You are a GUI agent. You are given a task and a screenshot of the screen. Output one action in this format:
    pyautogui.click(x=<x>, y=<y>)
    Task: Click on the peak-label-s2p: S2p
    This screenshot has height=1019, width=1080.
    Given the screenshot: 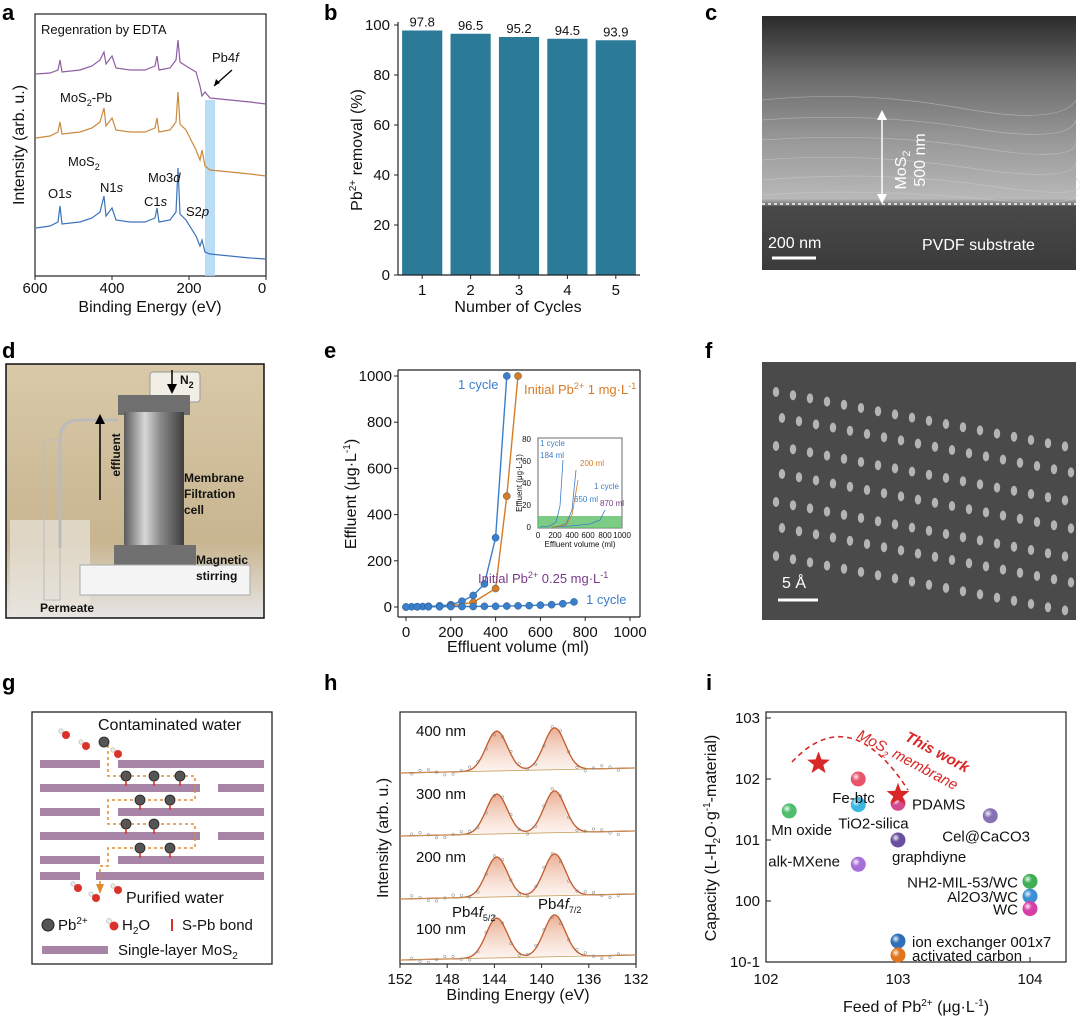 What is the action you would take?
    pyautogui.click(x=197, y=211)
    